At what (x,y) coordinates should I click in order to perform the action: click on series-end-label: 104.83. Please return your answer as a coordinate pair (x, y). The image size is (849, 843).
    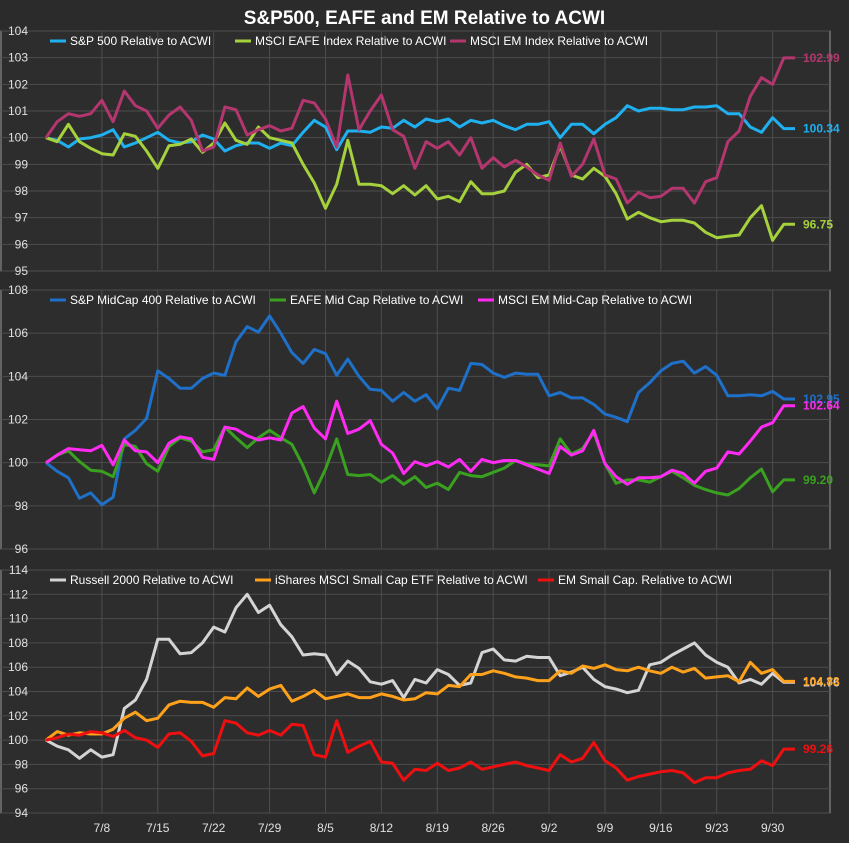
    Looking at the image, I should click on (821, 681).